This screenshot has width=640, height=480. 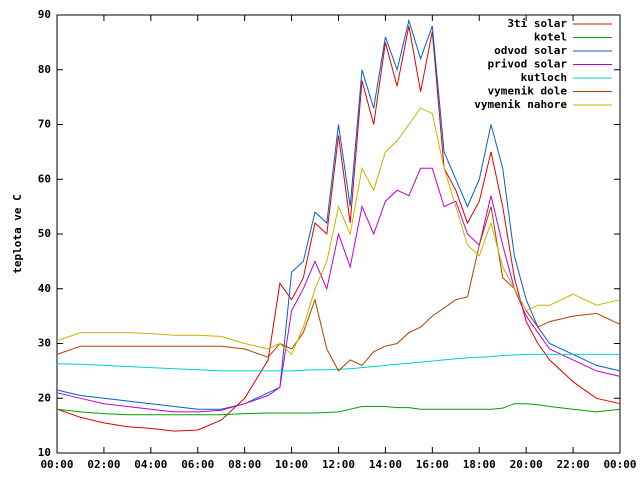 I want to click on y-tick-label: 70, so click(x=44, y=124).